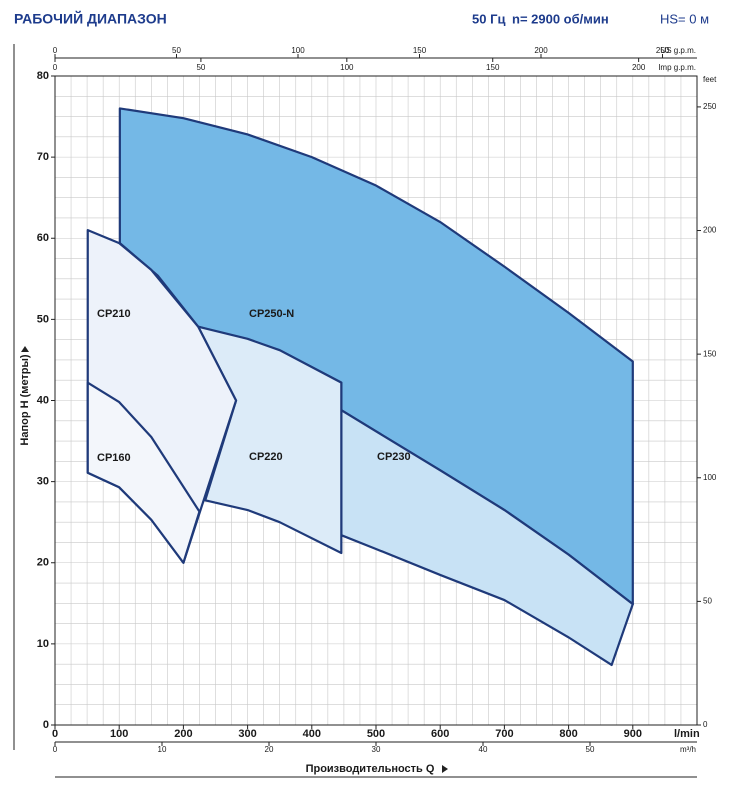  What do you see at coordinates (25, 399) in the screenshot?
I see `y-axis-label: Напор H (метры)` at bounding box center [25, 399].